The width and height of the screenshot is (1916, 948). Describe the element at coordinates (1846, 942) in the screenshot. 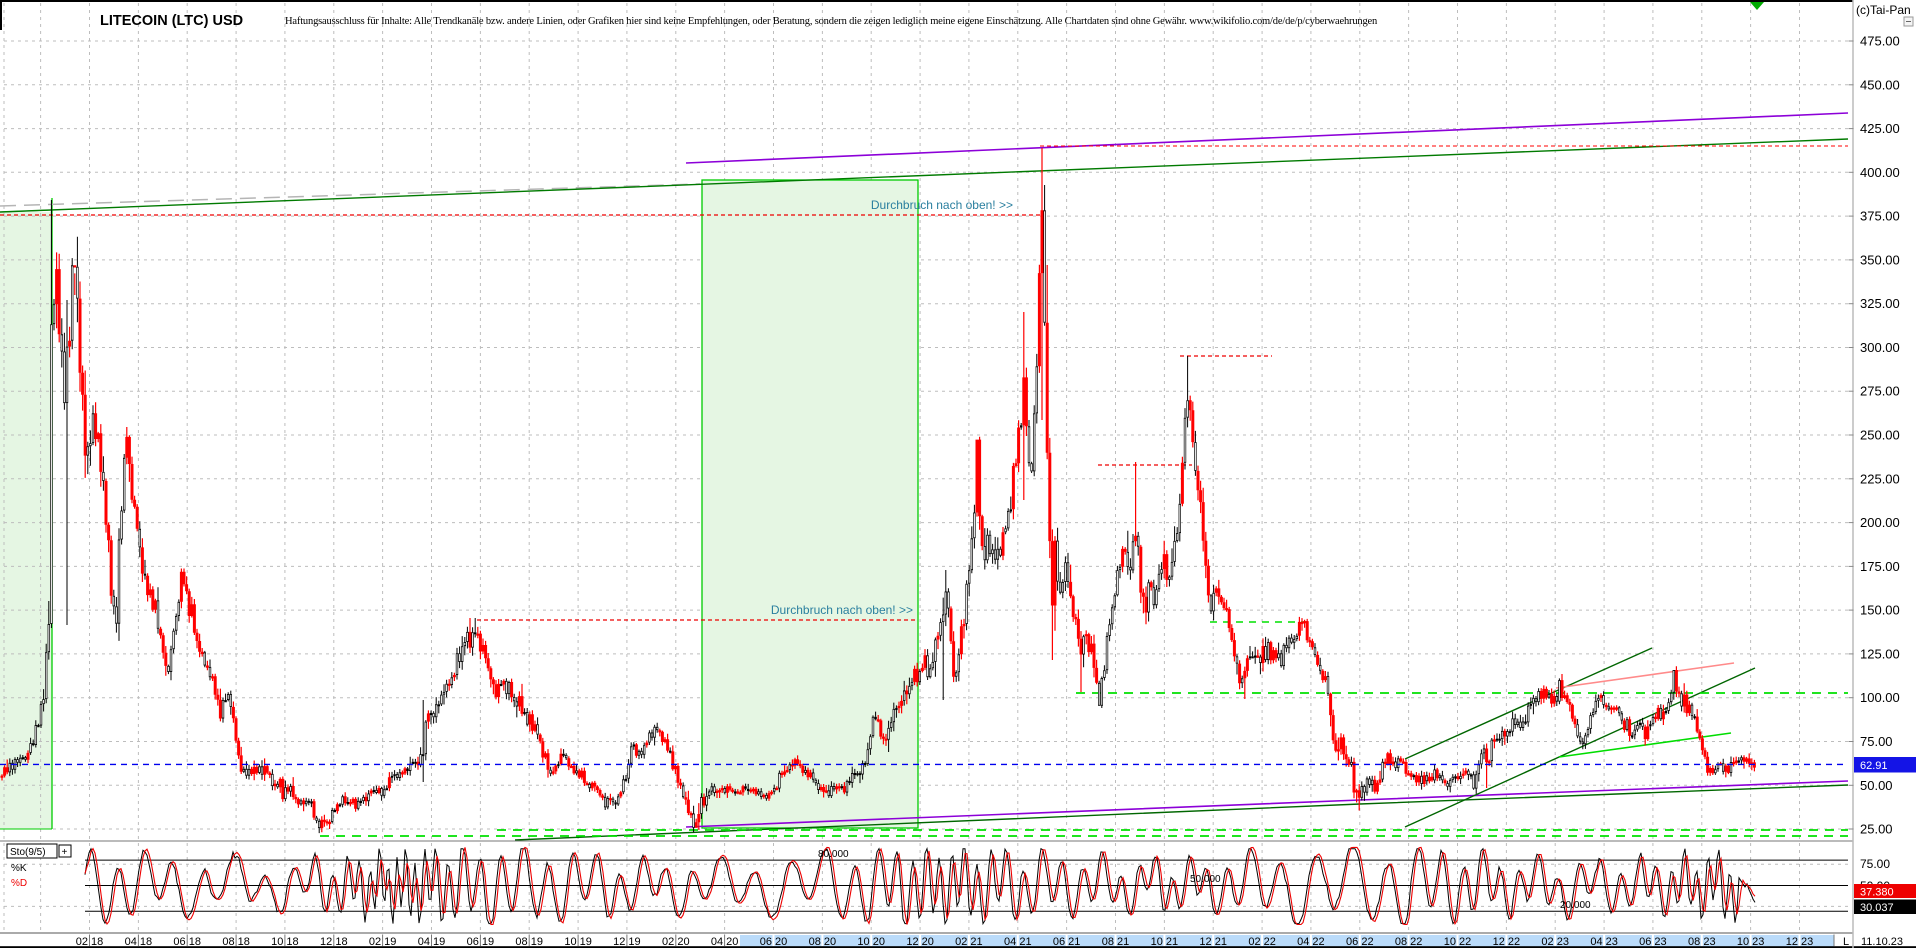

I see `svg-text: L` at that location.